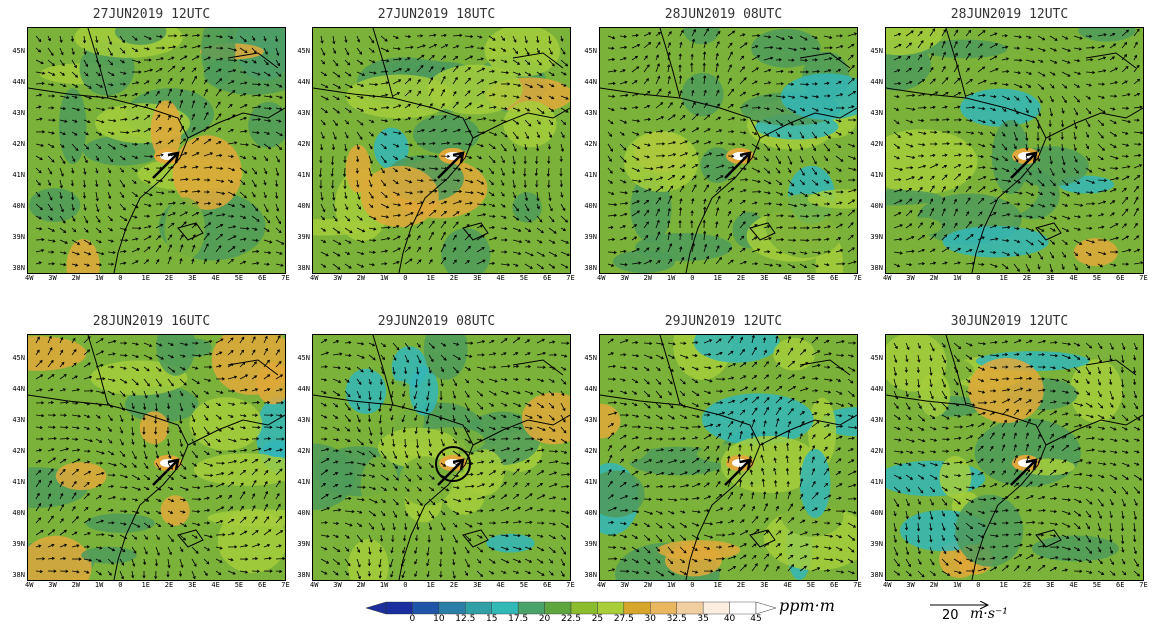  What do you see at coordinates (729, 619) in the screenshot?
I see `colorbar-tick-label: 40` at bounding box center [729, 619].